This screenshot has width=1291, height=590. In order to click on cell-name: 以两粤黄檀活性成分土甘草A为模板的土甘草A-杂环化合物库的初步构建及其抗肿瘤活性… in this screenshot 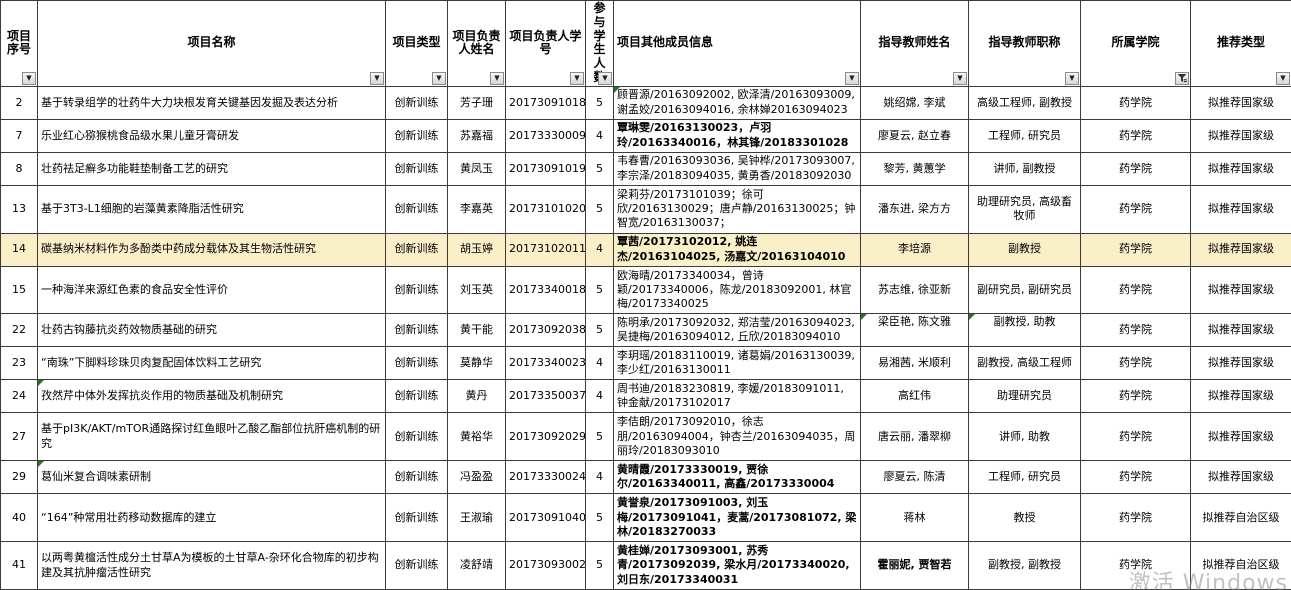, I will do `click(211, 565)`.